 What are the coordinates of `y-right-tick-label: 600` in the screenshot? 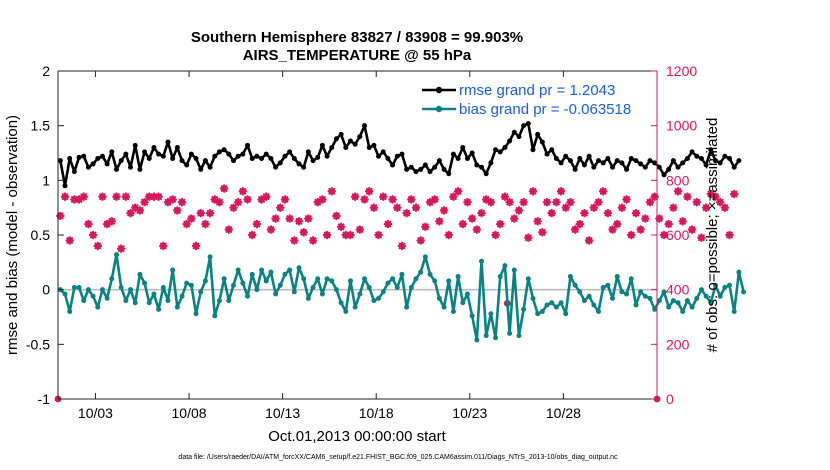 It's located at (678, 235).